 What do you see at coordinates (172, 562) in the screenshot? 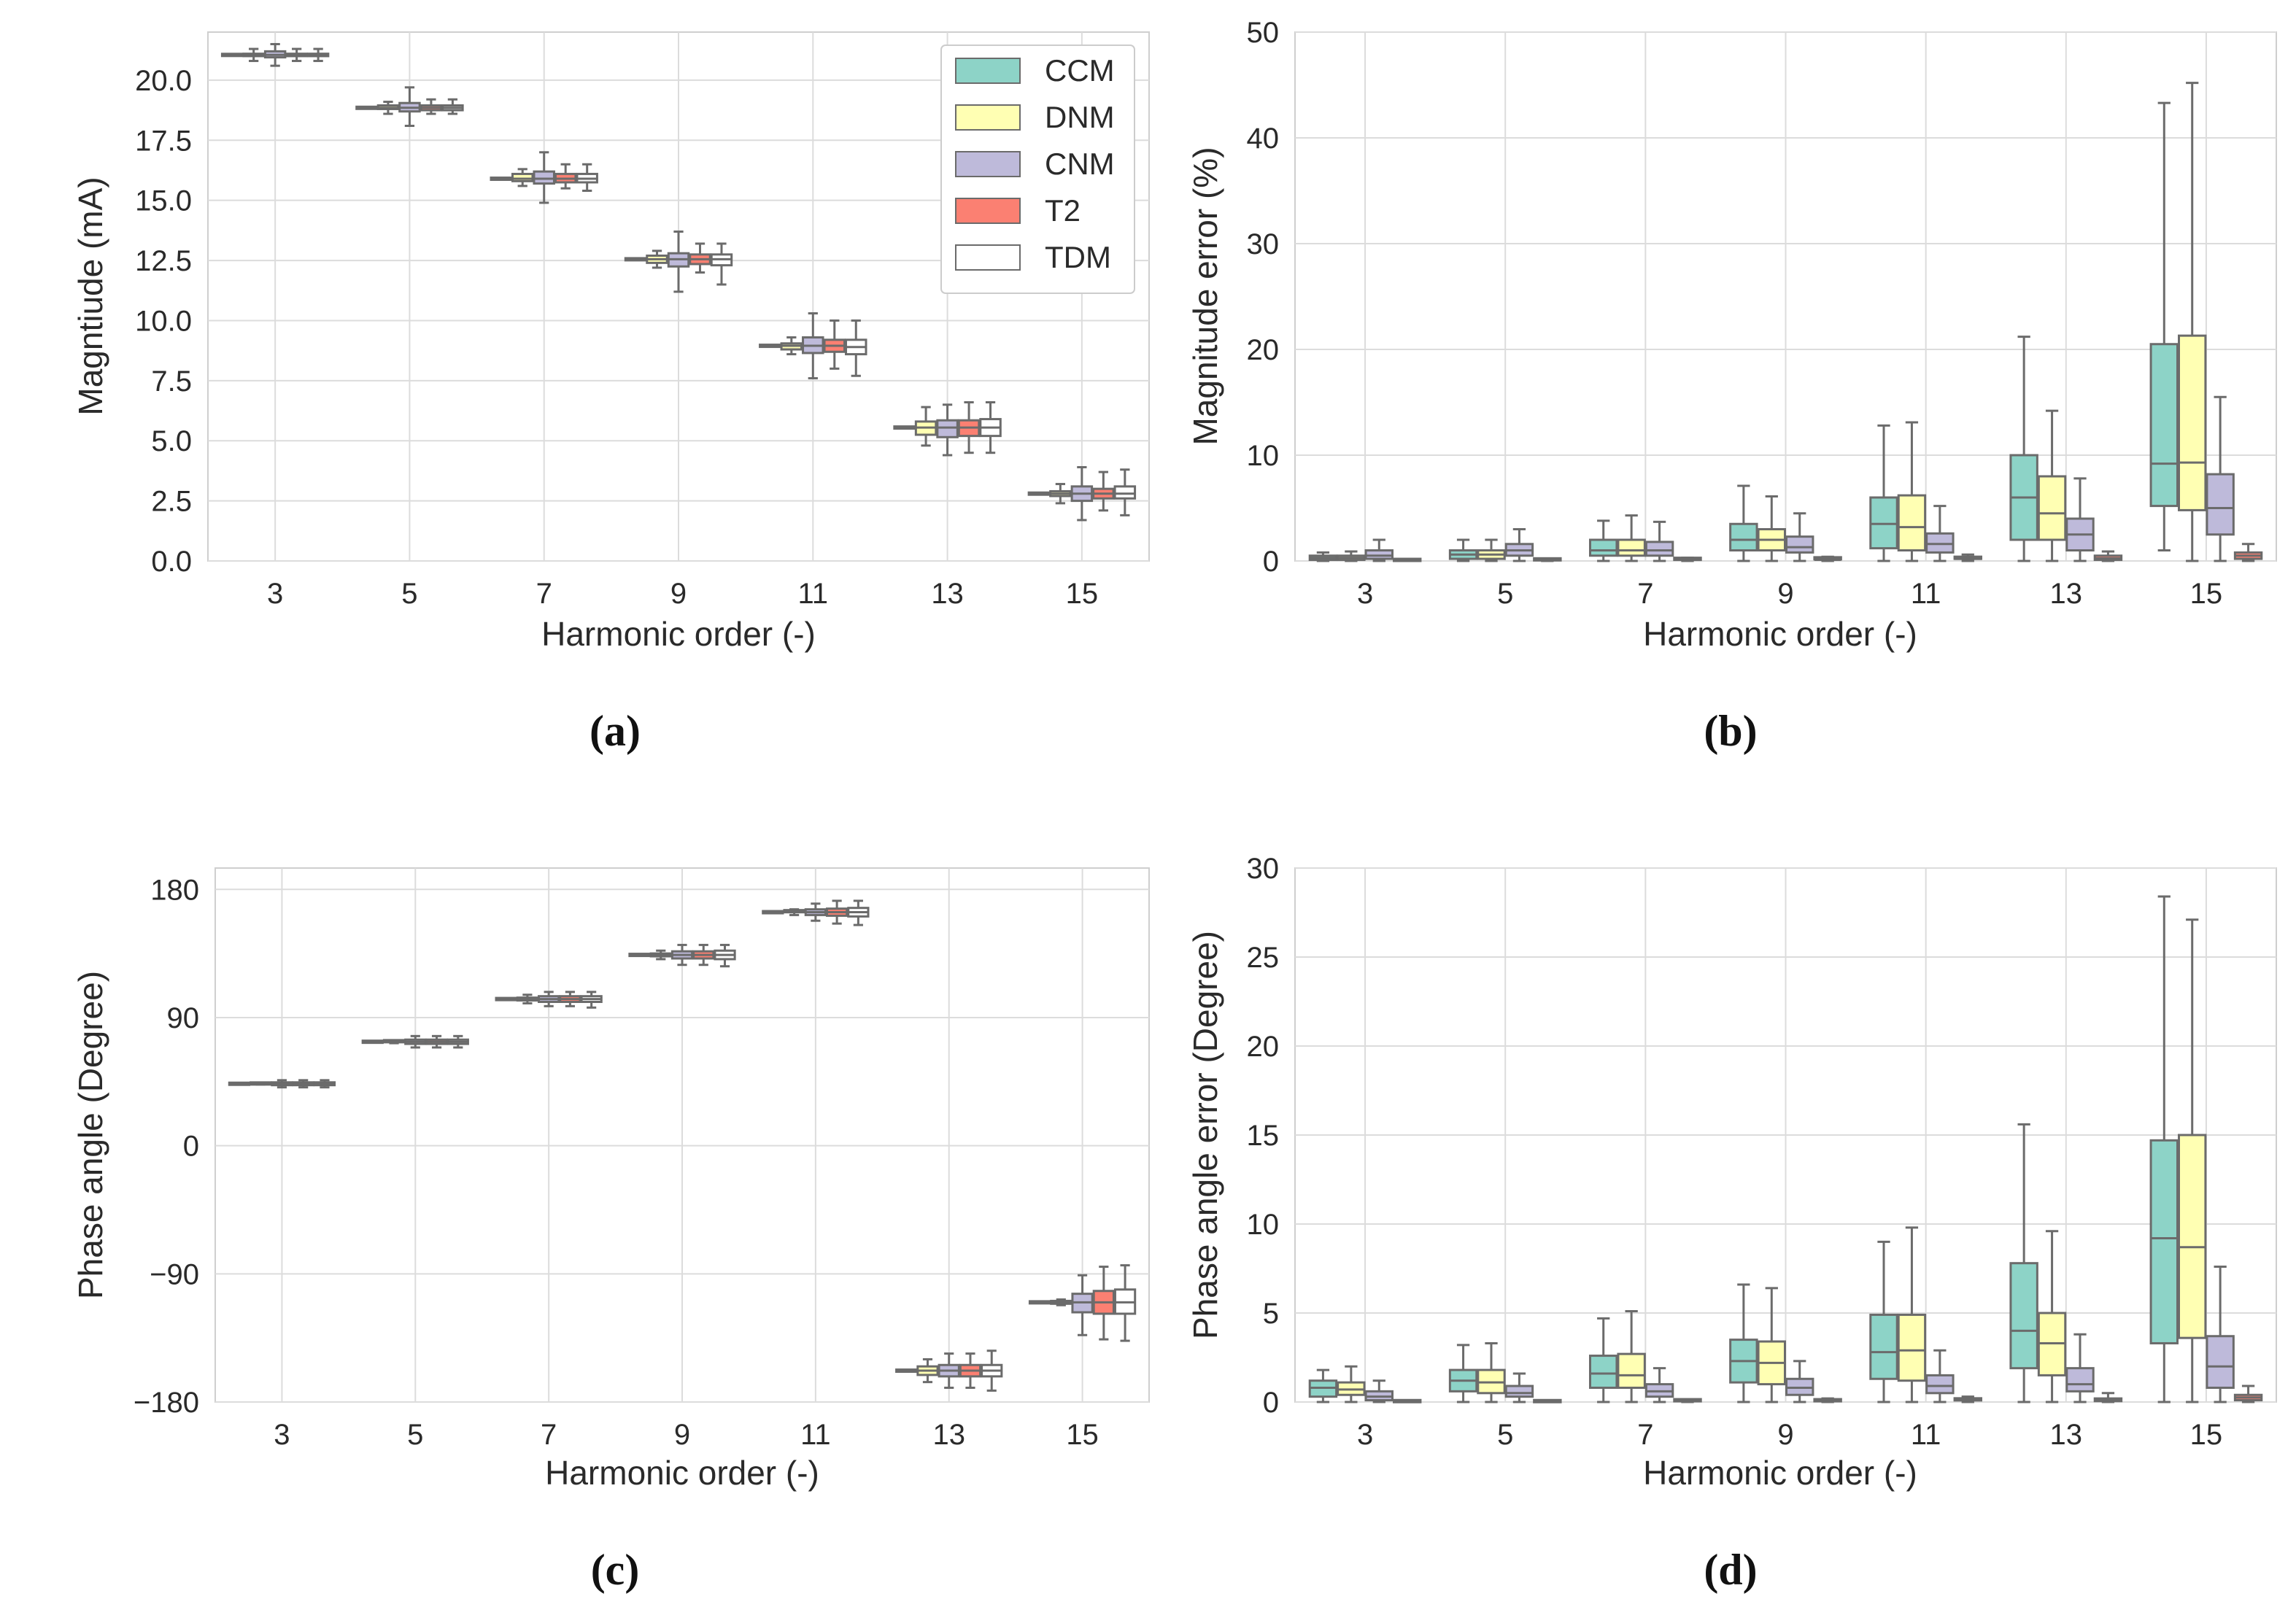
I see `y-tick-label-a-0: 0.0` at bounding box center [172, 562].